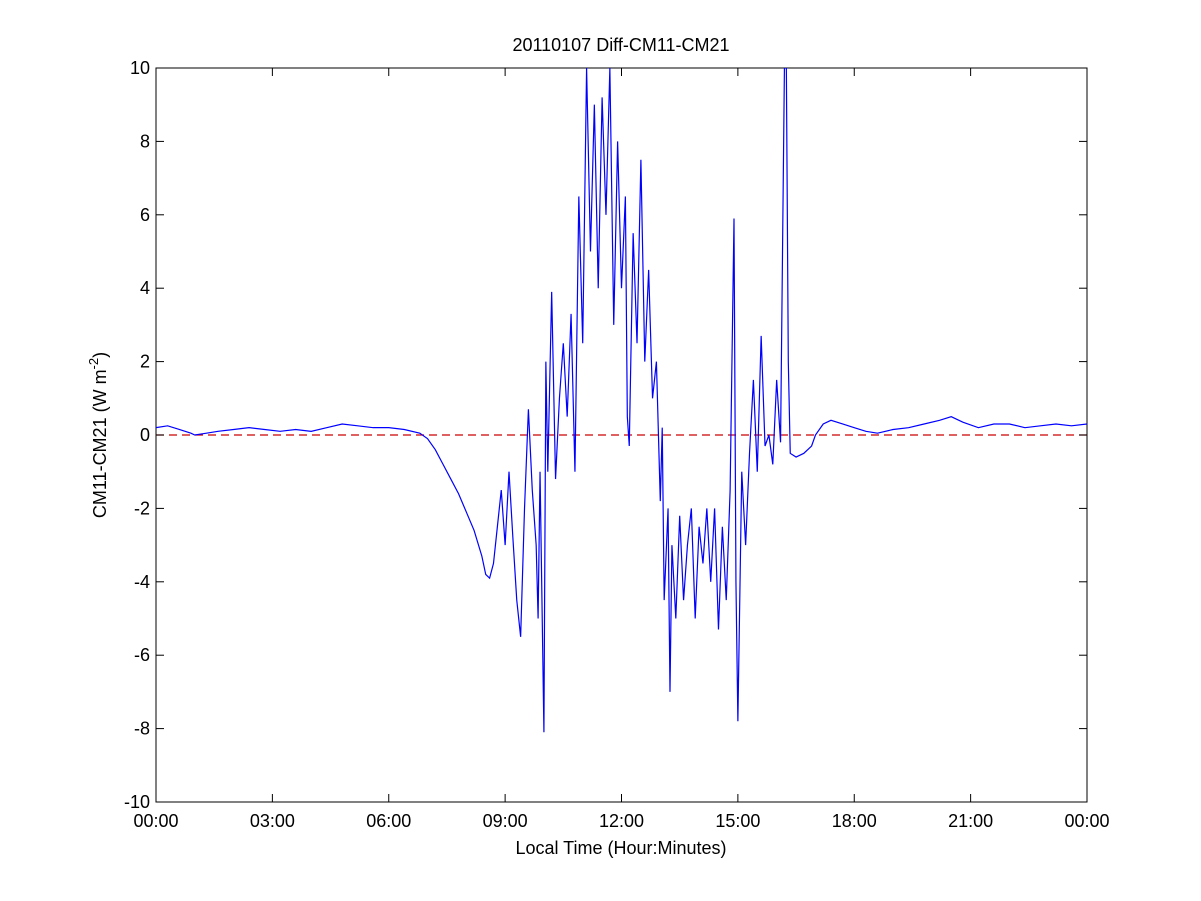 The image size is (1201, 901). Describe the element at coordinates (145, 288) in the screenshot. I see `y-tick-label: 4` at that location.